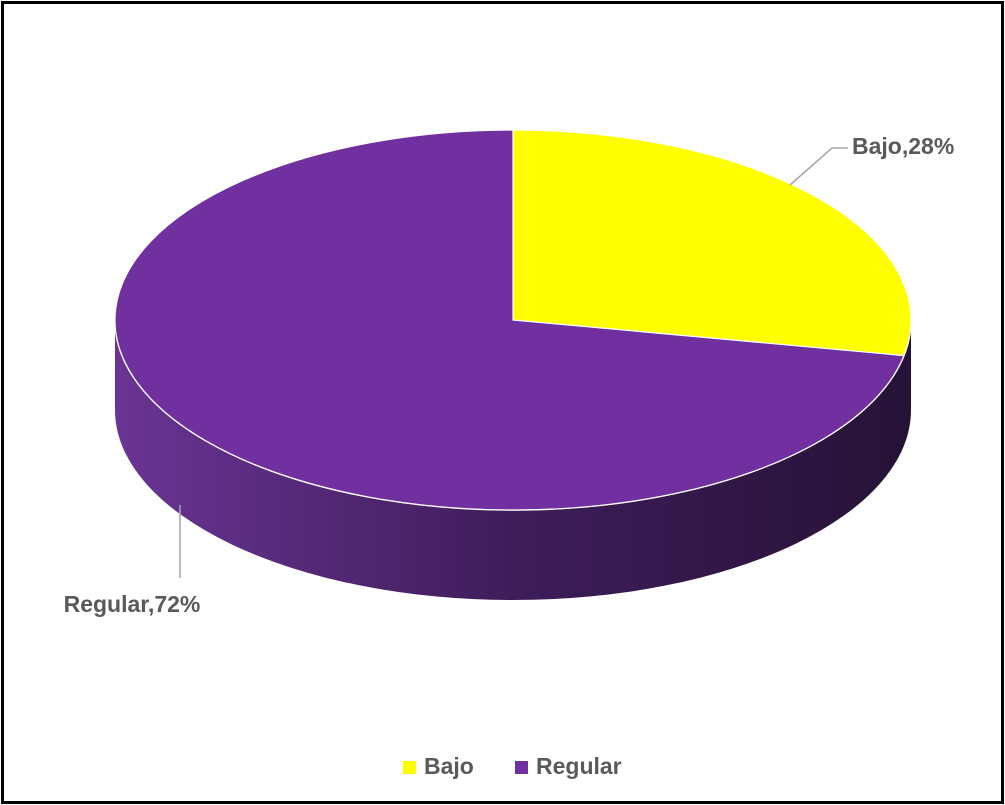 This screenshot has width=1005, height=805. I want to click on legend-swatch-bajo, so click(409, 767).